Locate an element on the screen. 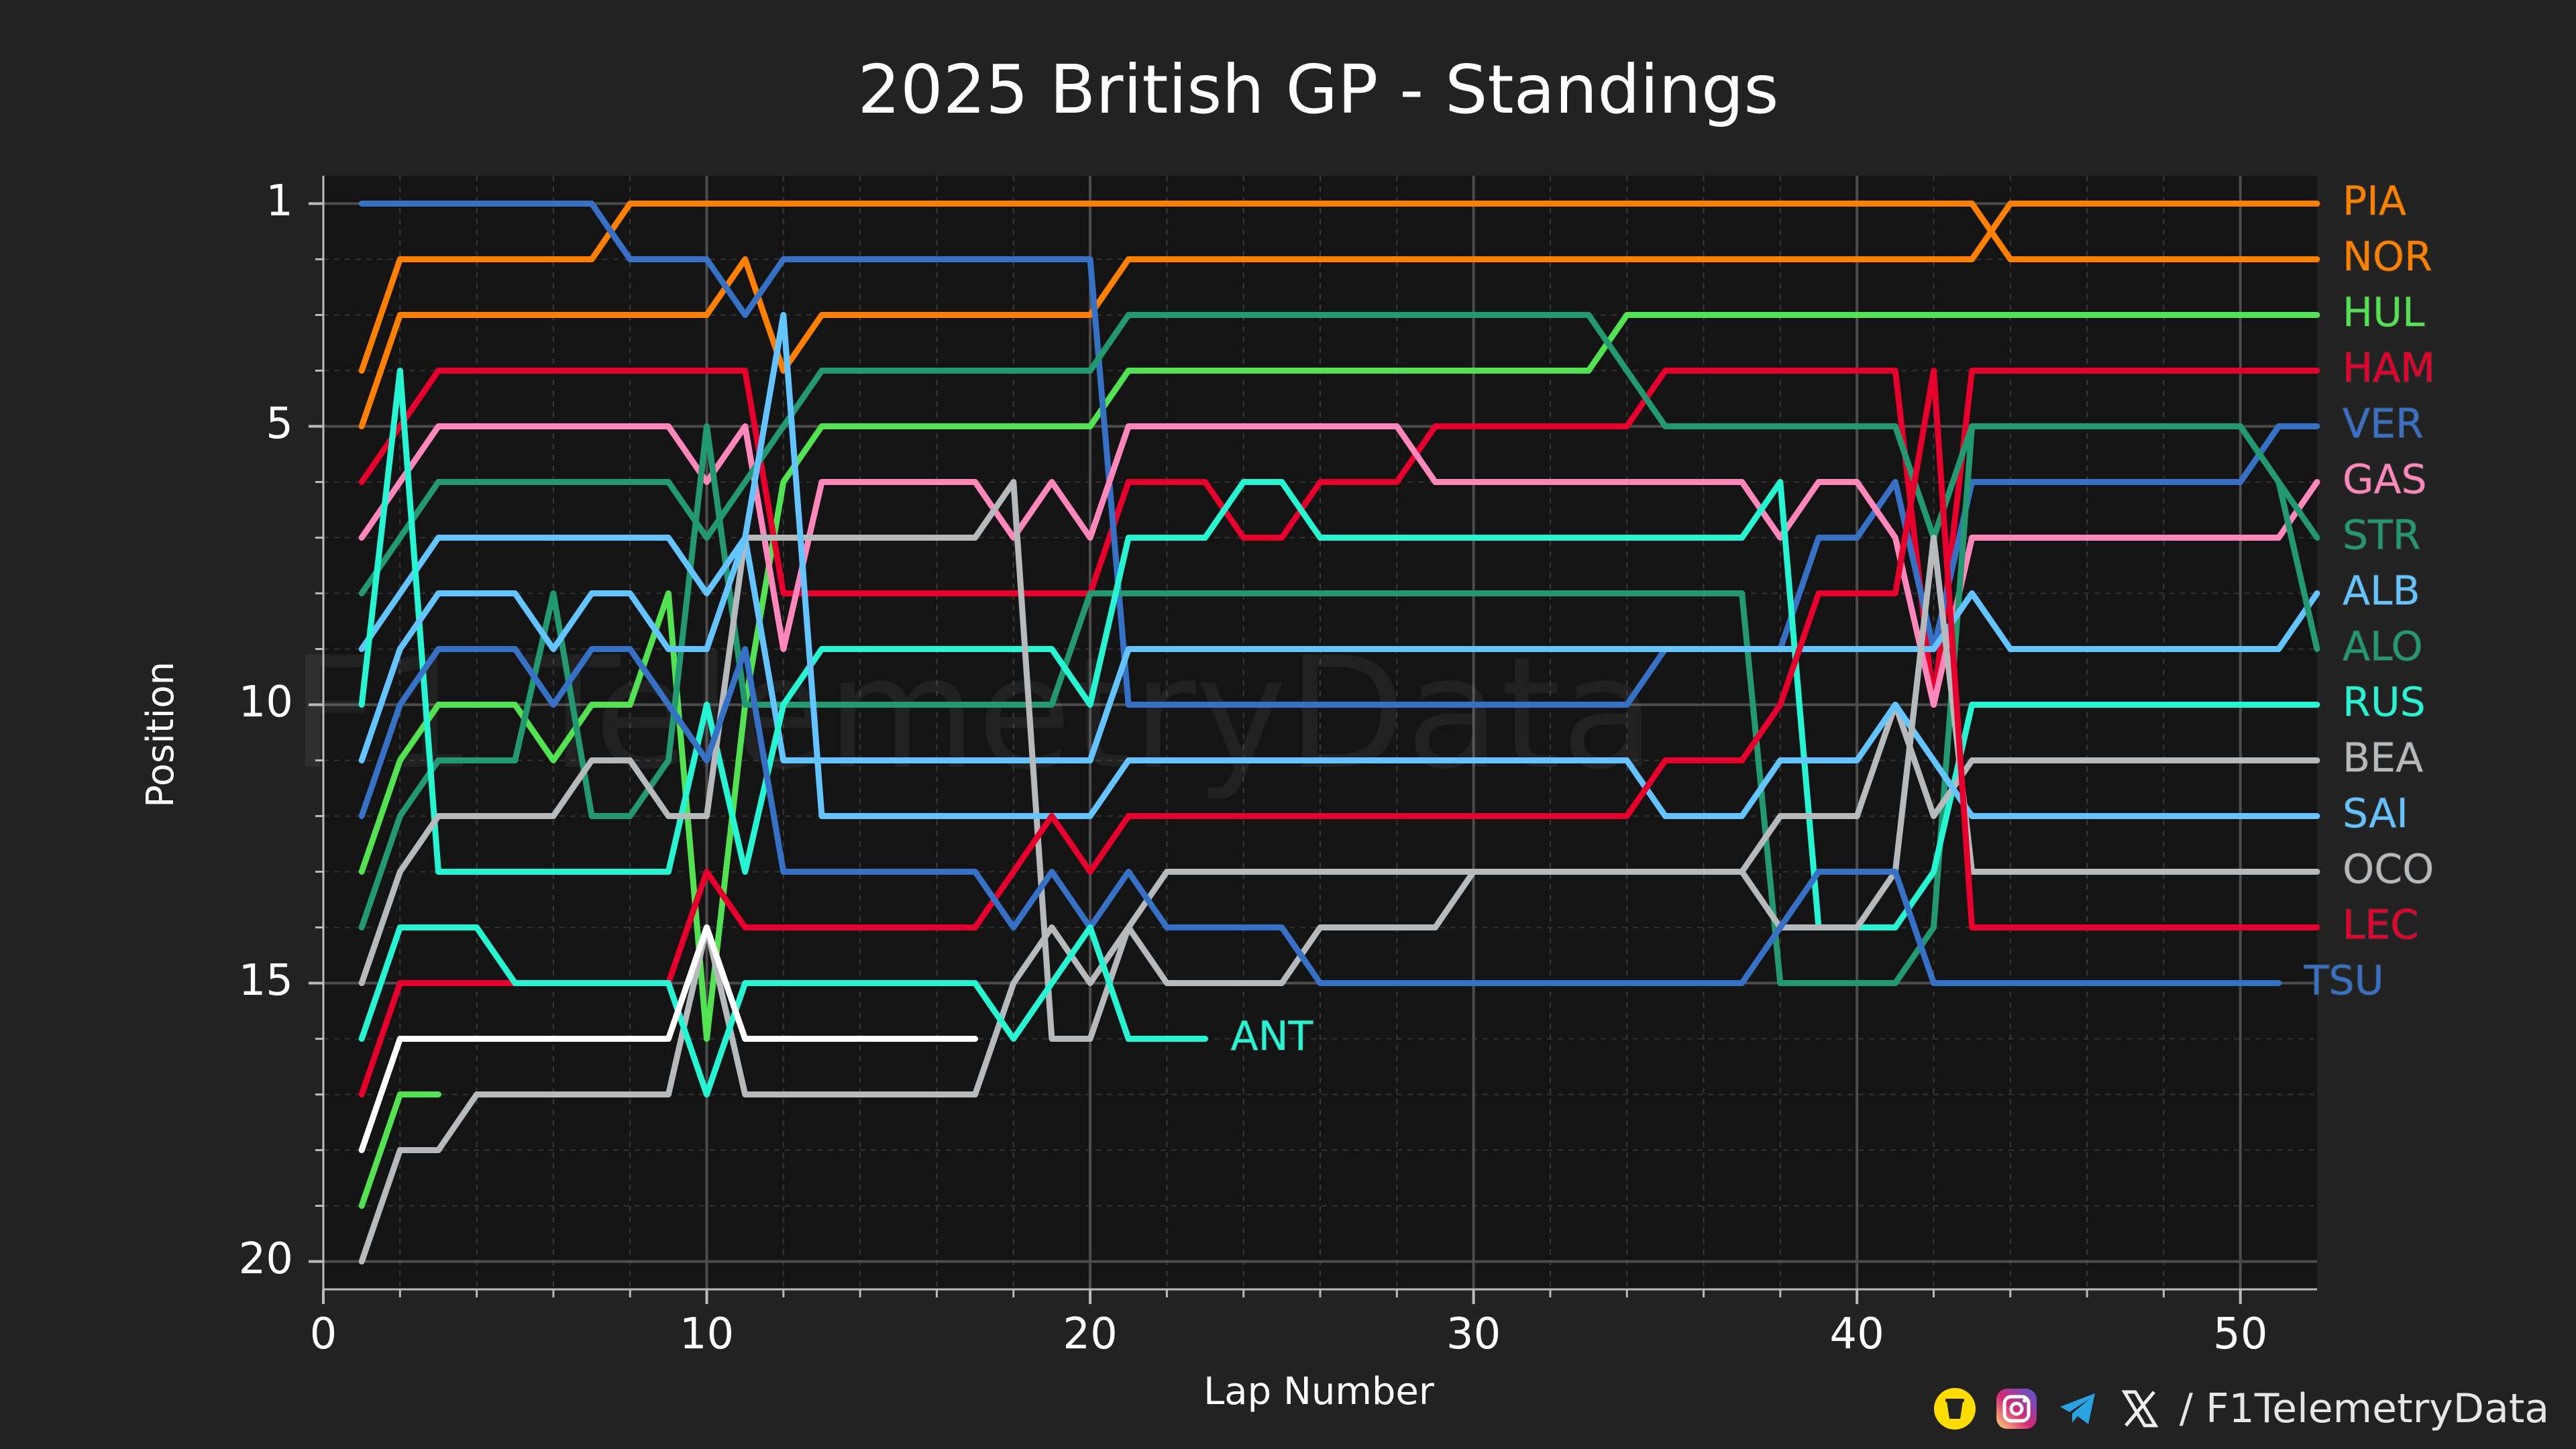  series-label-str: STR is located at coordinates (2381, 535).